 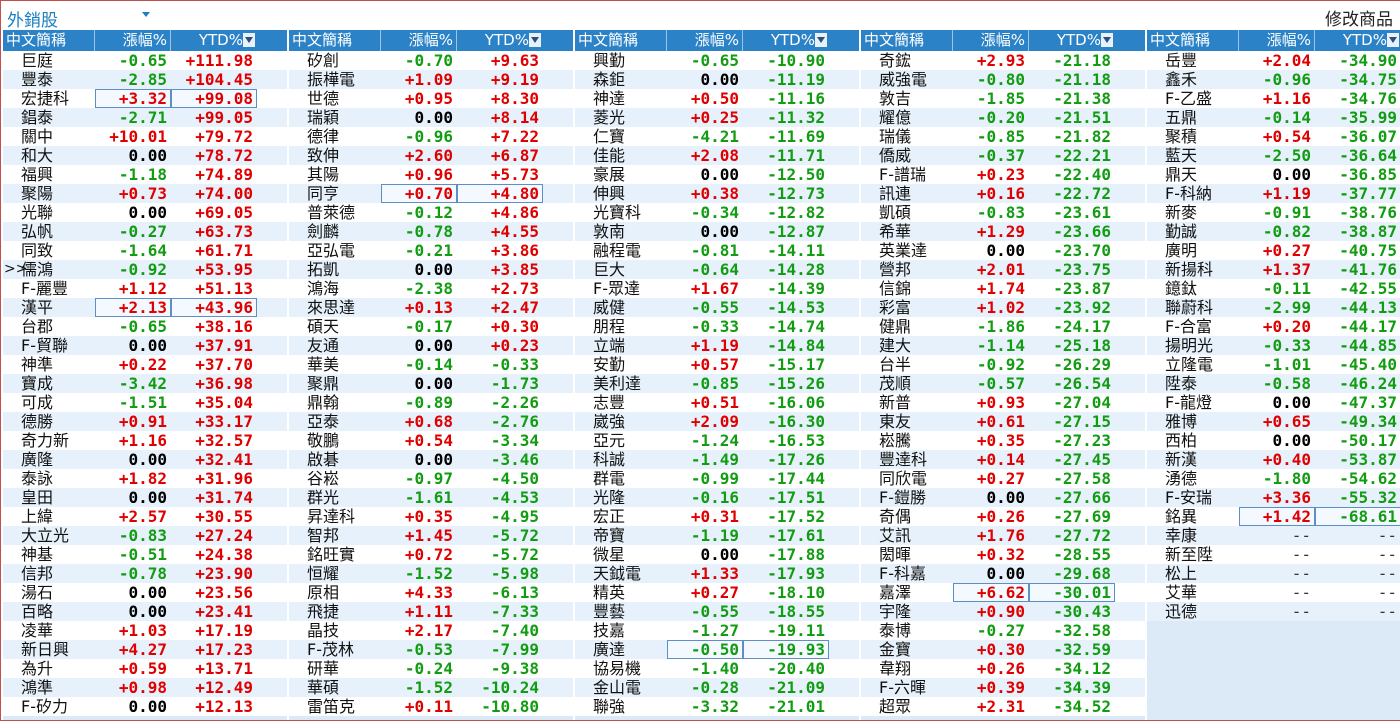 I want to click on quote-row: 鼎翰 -0.89 -2.26, so click(x=431, y=402).